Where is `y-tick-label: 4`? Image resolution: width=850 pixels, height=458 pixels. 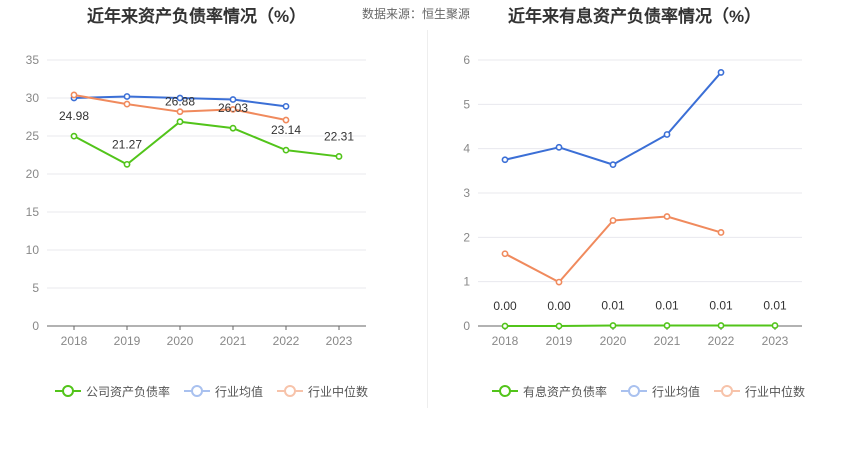 y-tick-label: 4 is located at coordinates (466, 149).